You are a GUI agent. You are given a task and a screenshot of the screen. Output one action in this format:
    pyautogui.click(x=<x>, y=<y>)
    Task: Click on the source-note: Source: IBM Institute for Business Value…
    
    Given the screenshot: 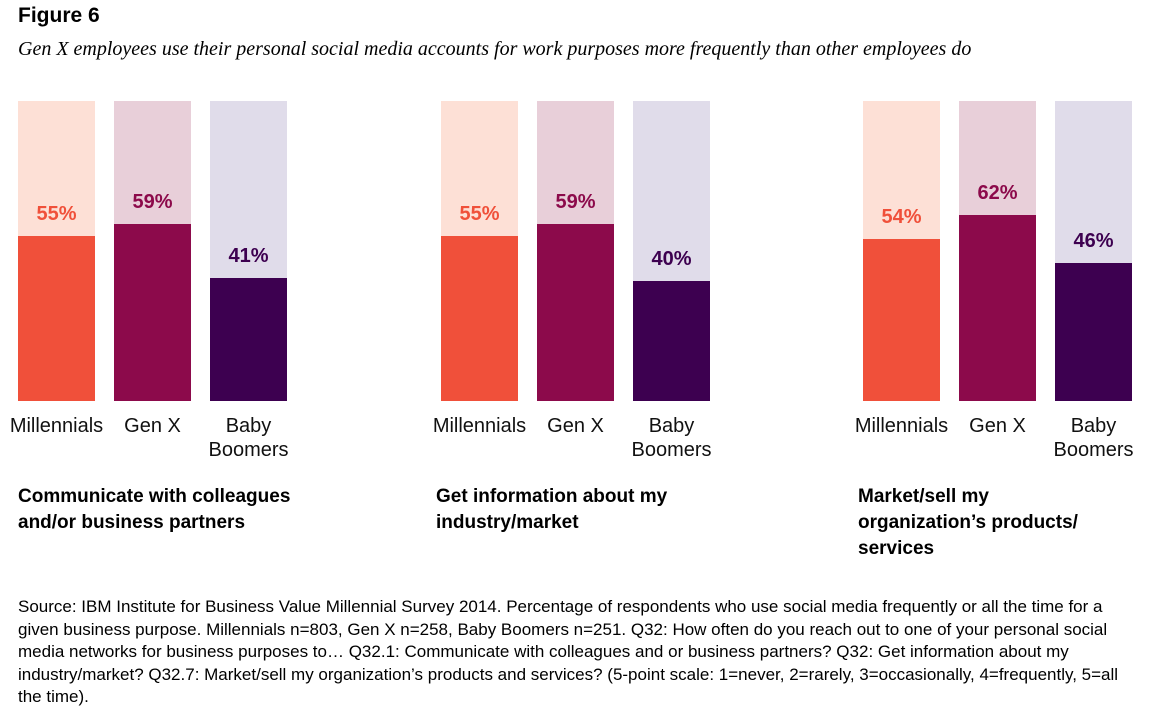 What is the action you would take?
    pyautogui.click(x=568, y=651)
    